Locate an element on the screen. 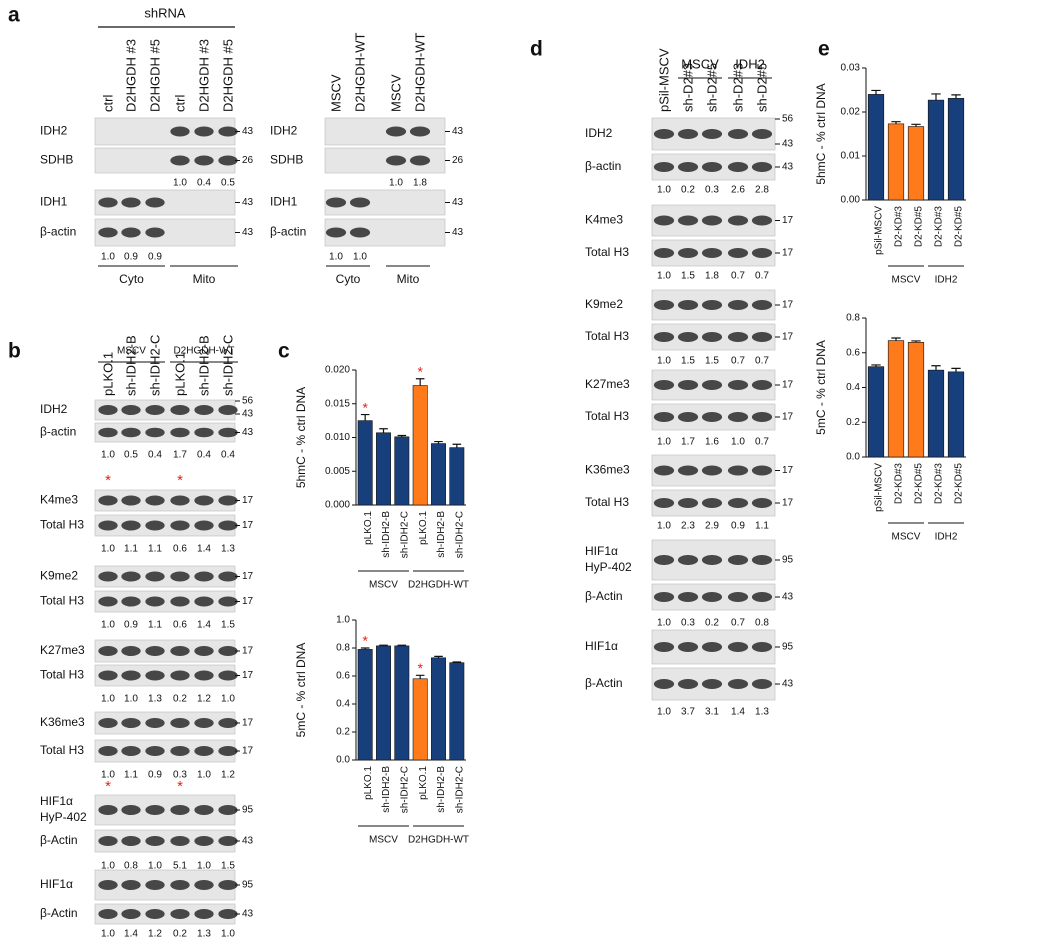  y-axis-label: 5hmC - % ctrl DNA is located at coordinates (301, 437).